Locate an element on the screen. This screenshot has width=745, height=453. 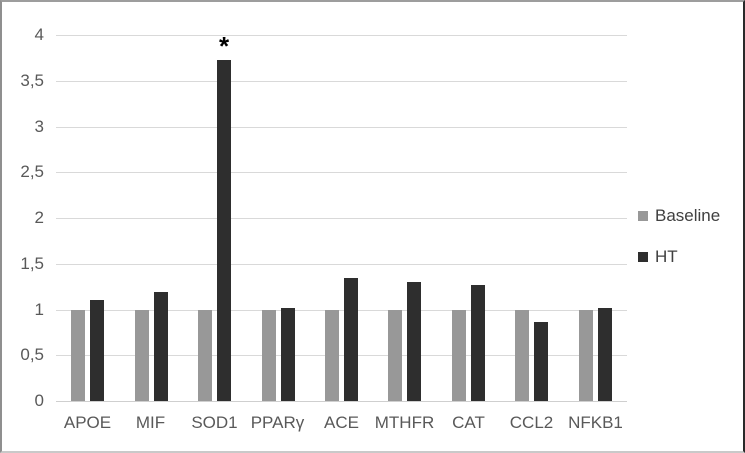
y-axis-tick-label: 2 is located at coordinates (39, 217).